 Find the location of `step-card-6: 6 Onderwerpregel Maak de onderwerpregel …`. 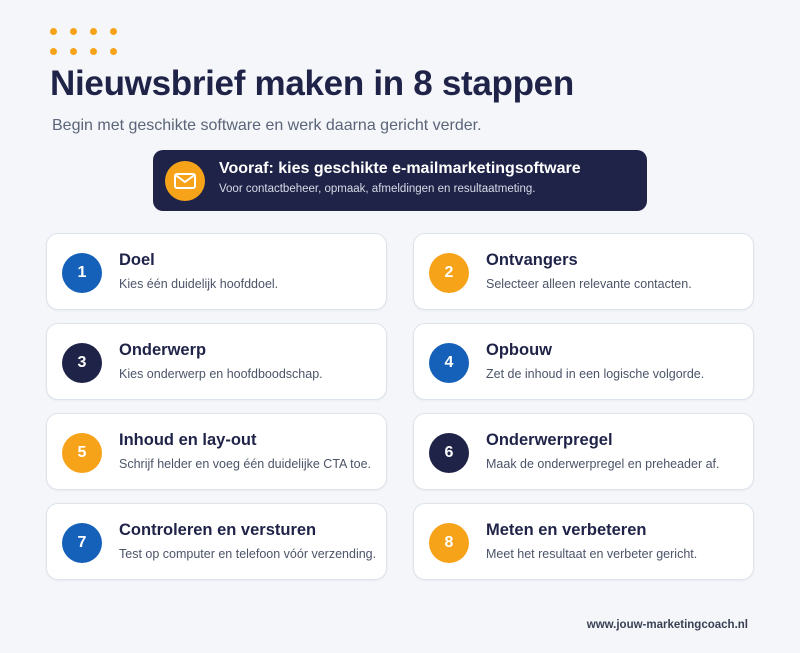

step-card-6: 6 Onderwerpregel Maak de onderwerpregel … is located at coordinates (583, 451).